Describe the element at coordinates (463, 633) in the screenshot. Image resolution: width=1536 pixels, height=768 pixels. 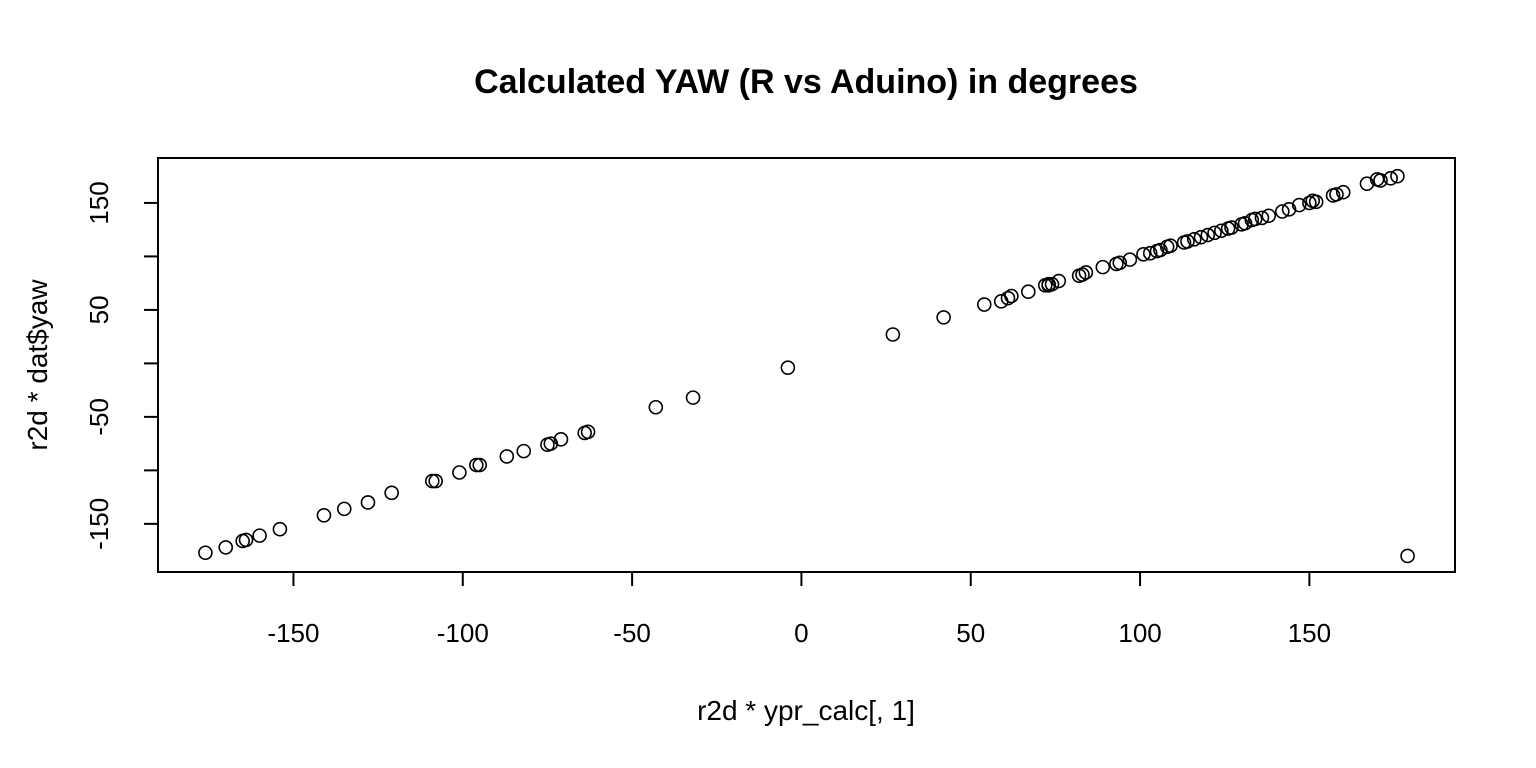
I see `x-tick-label: -100` at that location.